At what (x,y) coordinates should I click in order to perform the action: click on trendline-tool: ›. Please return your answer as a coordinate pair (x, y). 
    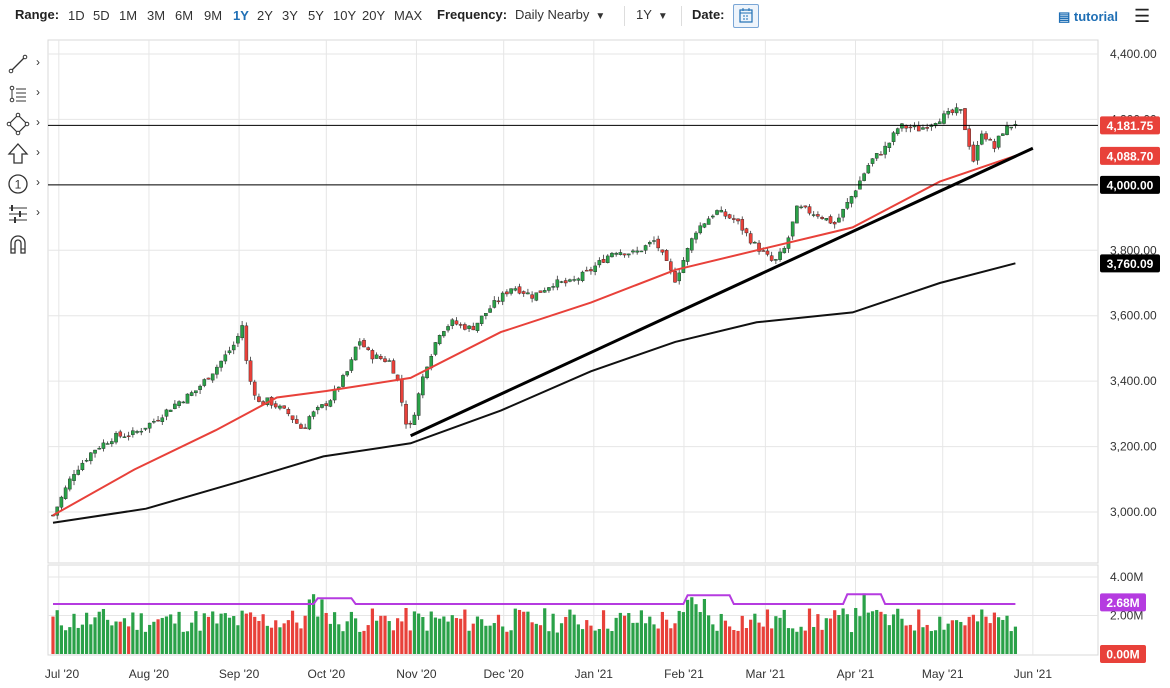
    Looking at the image, I should click on (26, 64).